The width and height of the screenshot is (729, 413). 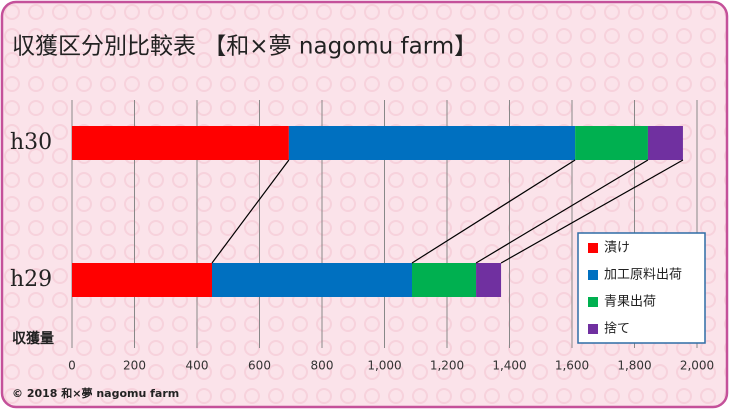 What do you see at coordinates (617, 329) in the screenshot?
I see `legend-label: 捨て` at bounding box center [617, 329].